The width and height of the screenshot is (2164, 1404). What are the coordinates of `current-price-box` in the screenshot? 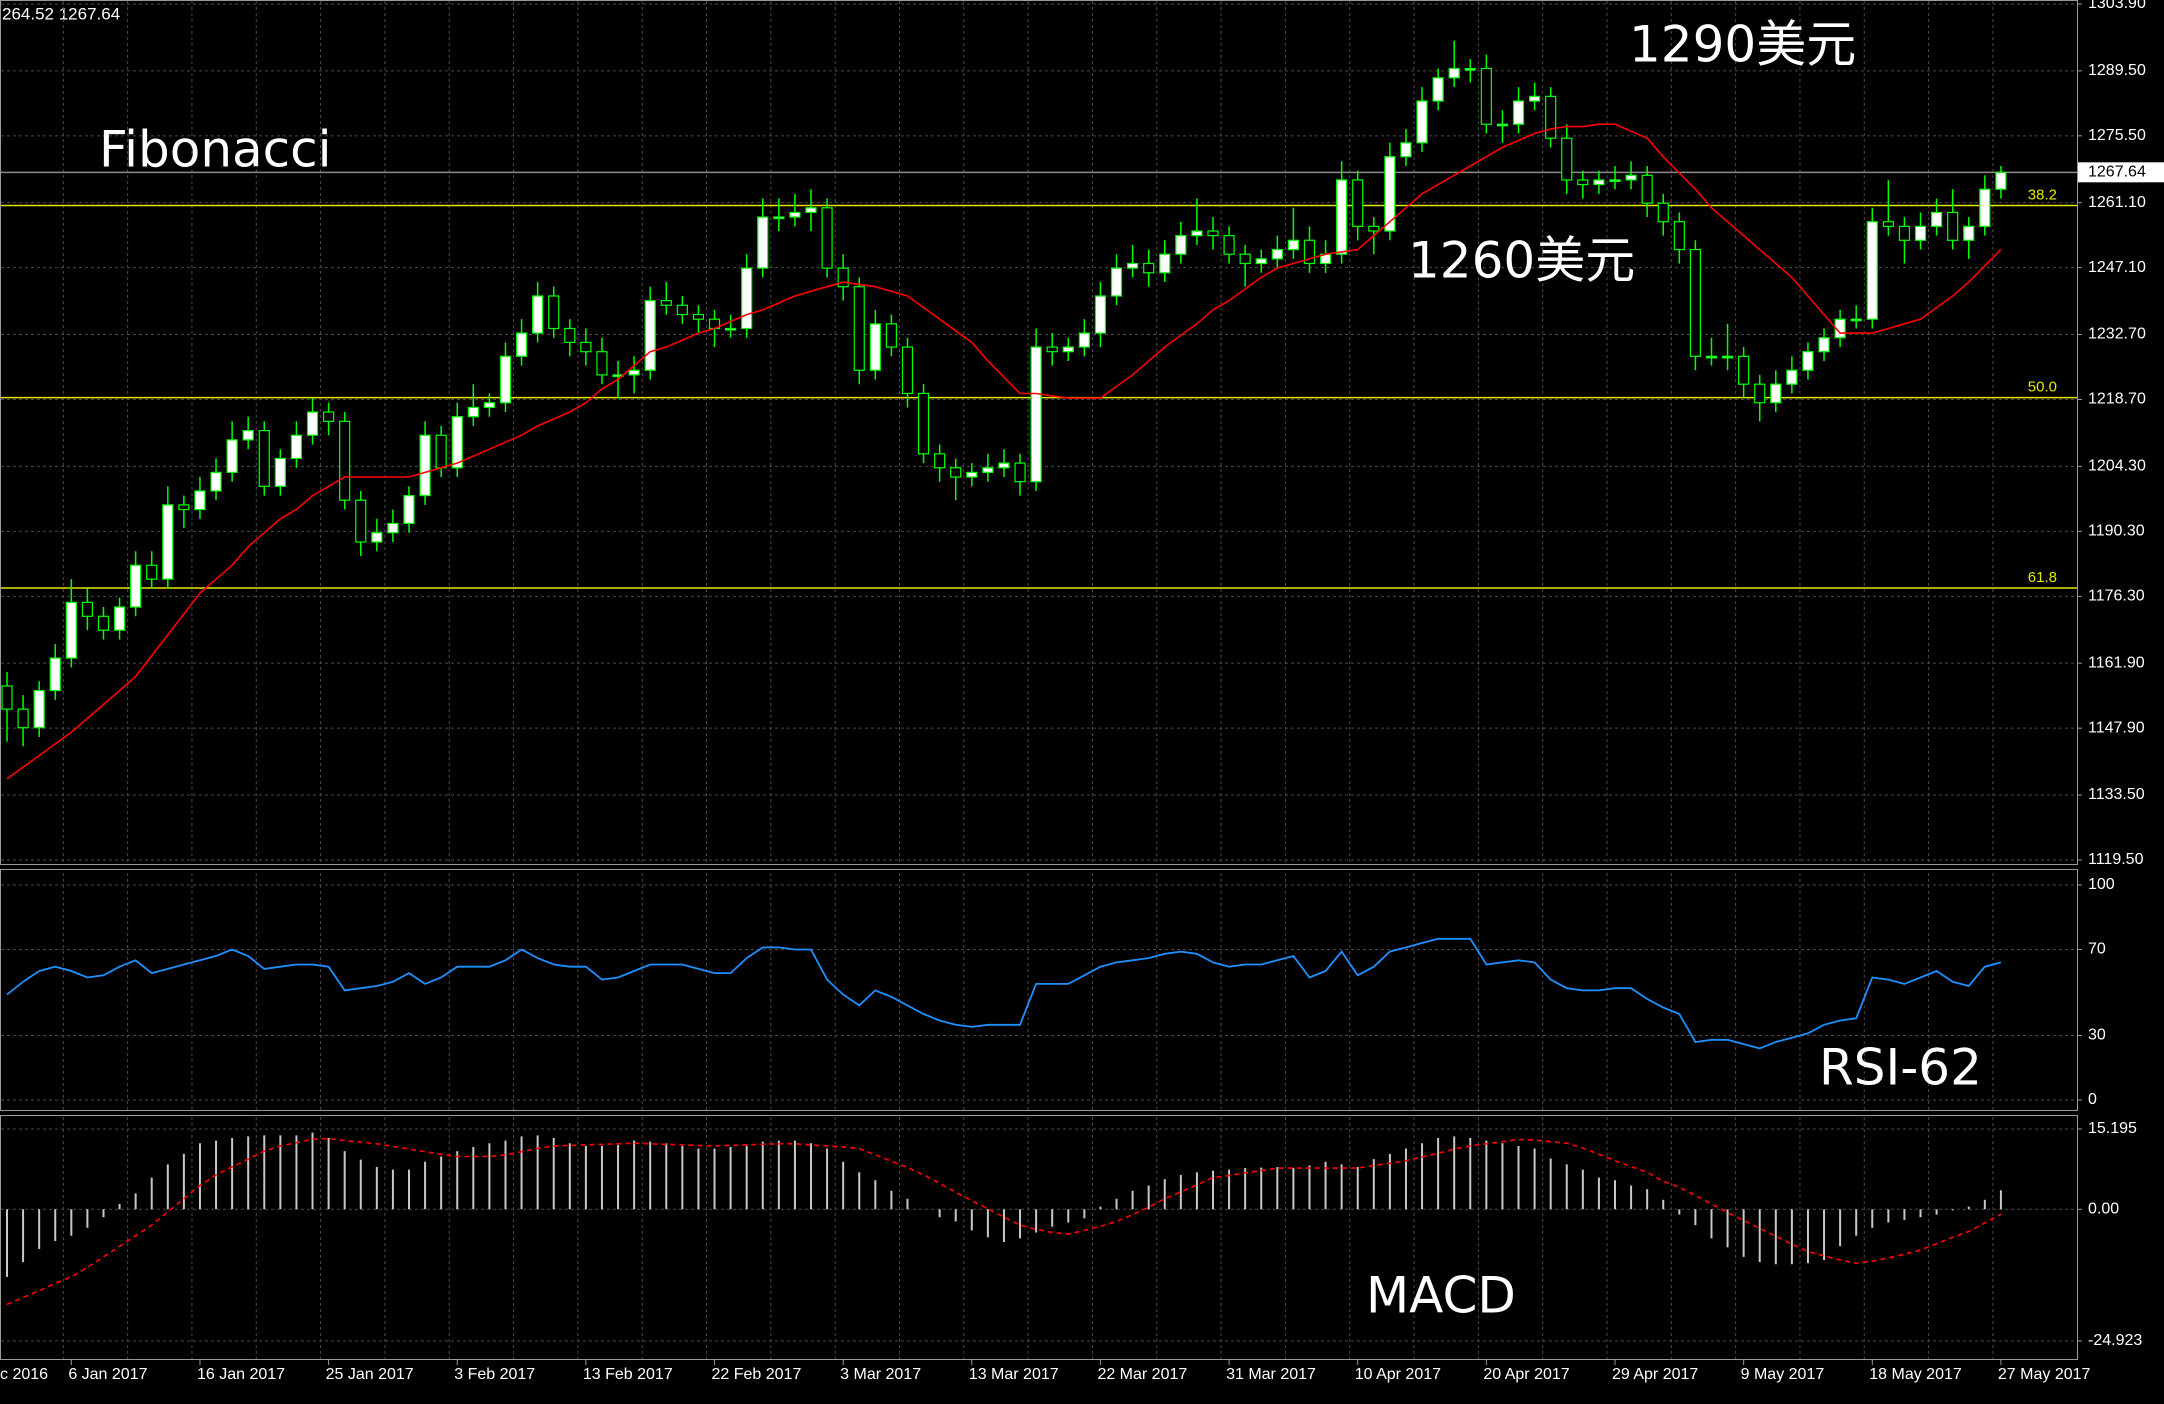 It's located at (2121, 172).